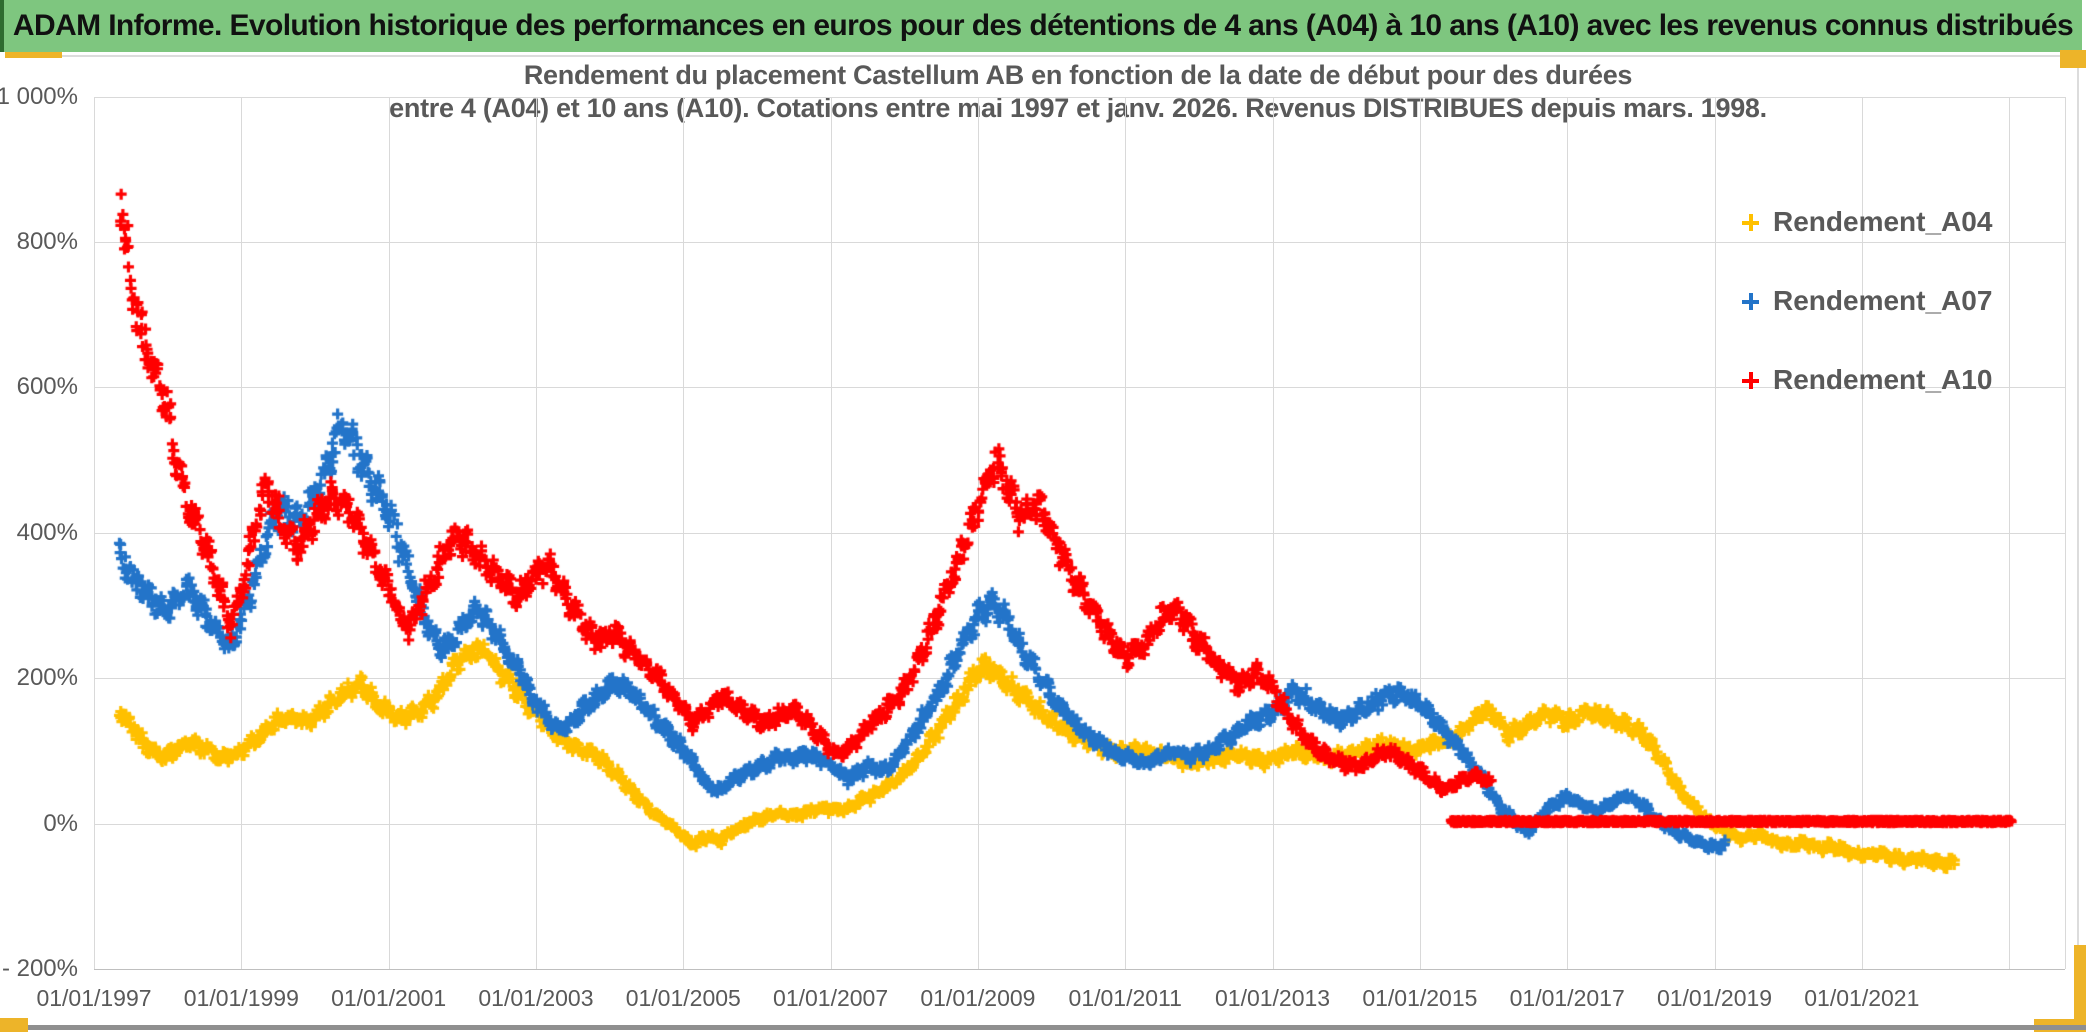 Image resolution: width=2086 pixels, height=1032 pixels. What do you see at coordinates (2078, 539) in the screenshot?
I see `chart-outer-right-border` at bounding box center [2078, 539].